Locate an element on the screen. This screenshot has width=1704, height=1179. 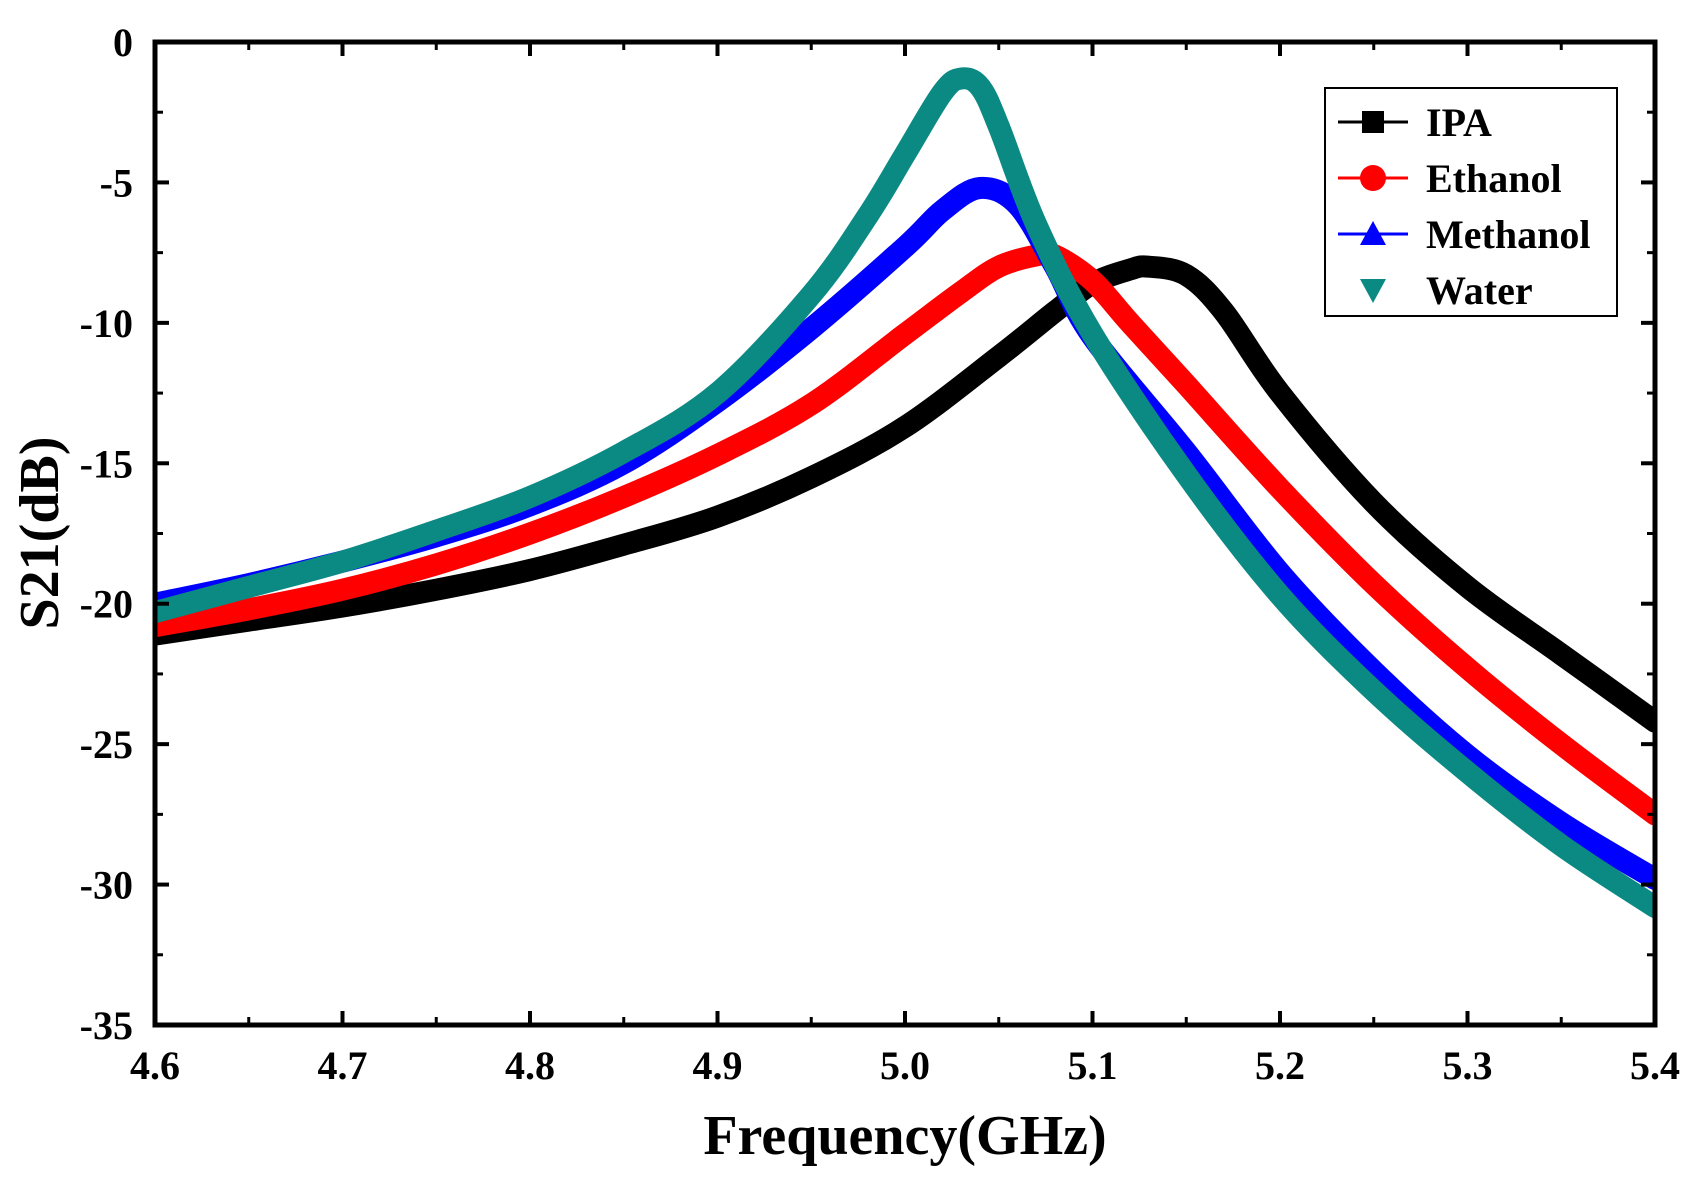
y-tick-label: -15 is located at coordinates (106, 463).